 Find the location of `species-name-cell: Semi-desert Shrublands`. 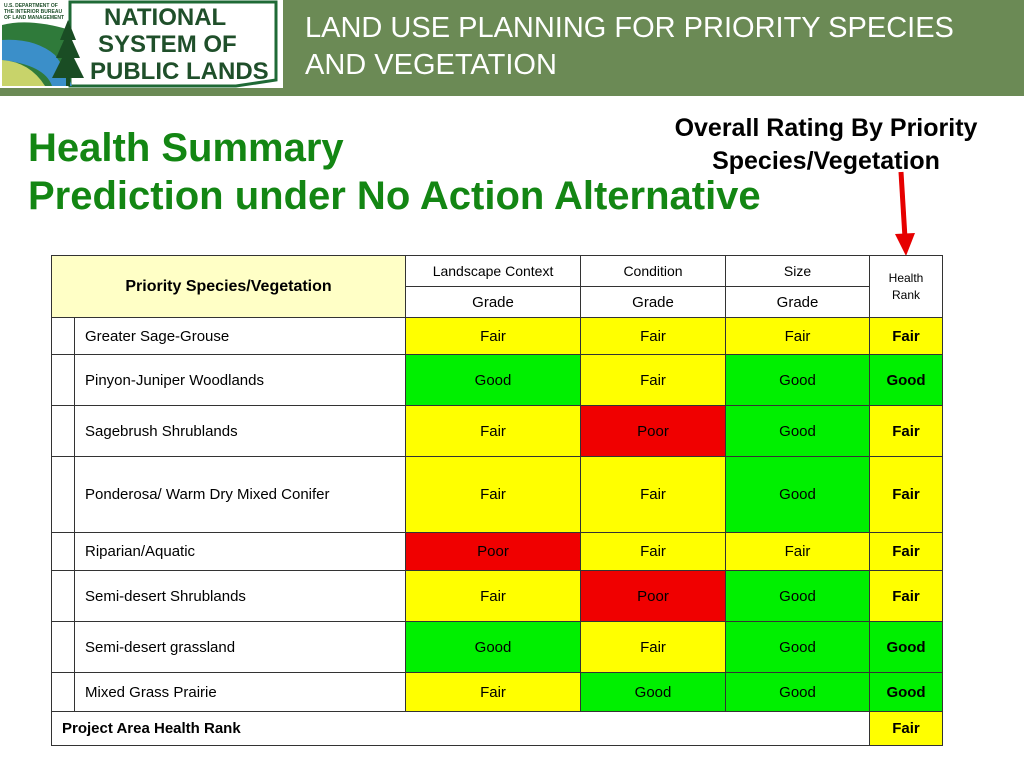

species-name-cell: Semi-desert Shrublands is located at coordinates (240, 596).